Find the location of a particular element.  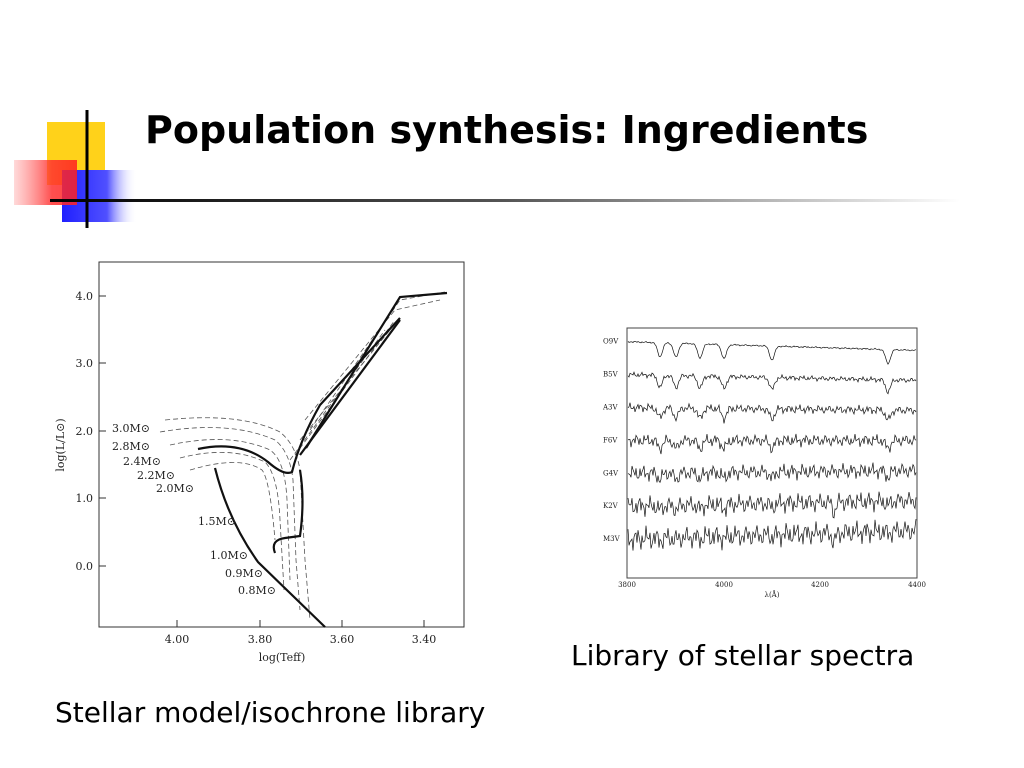

mass-label: 2.8M⊙ is located at coordinates (131, 446).